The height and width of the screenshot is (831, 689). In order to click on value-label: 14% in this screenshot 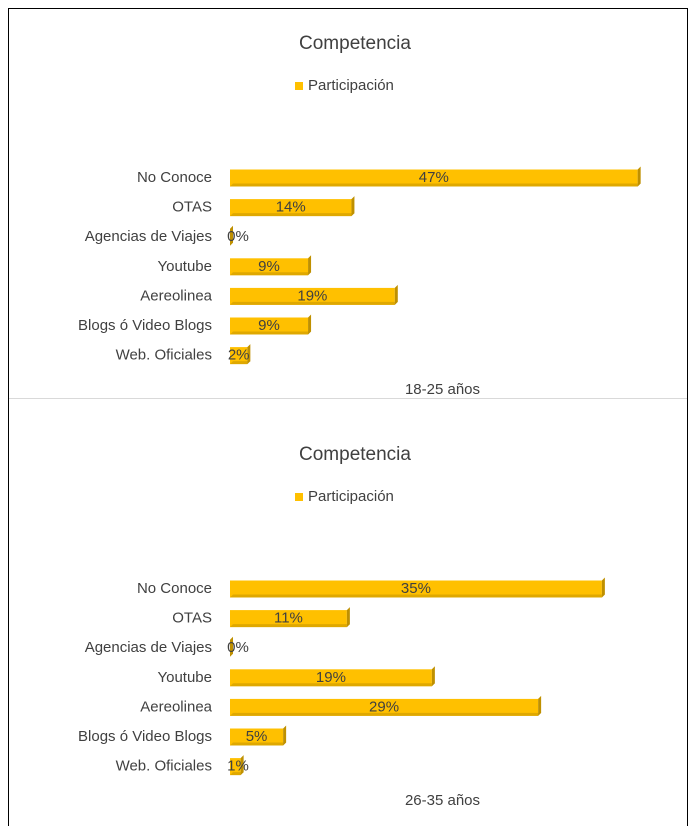, I will do `click(291, 207)`.